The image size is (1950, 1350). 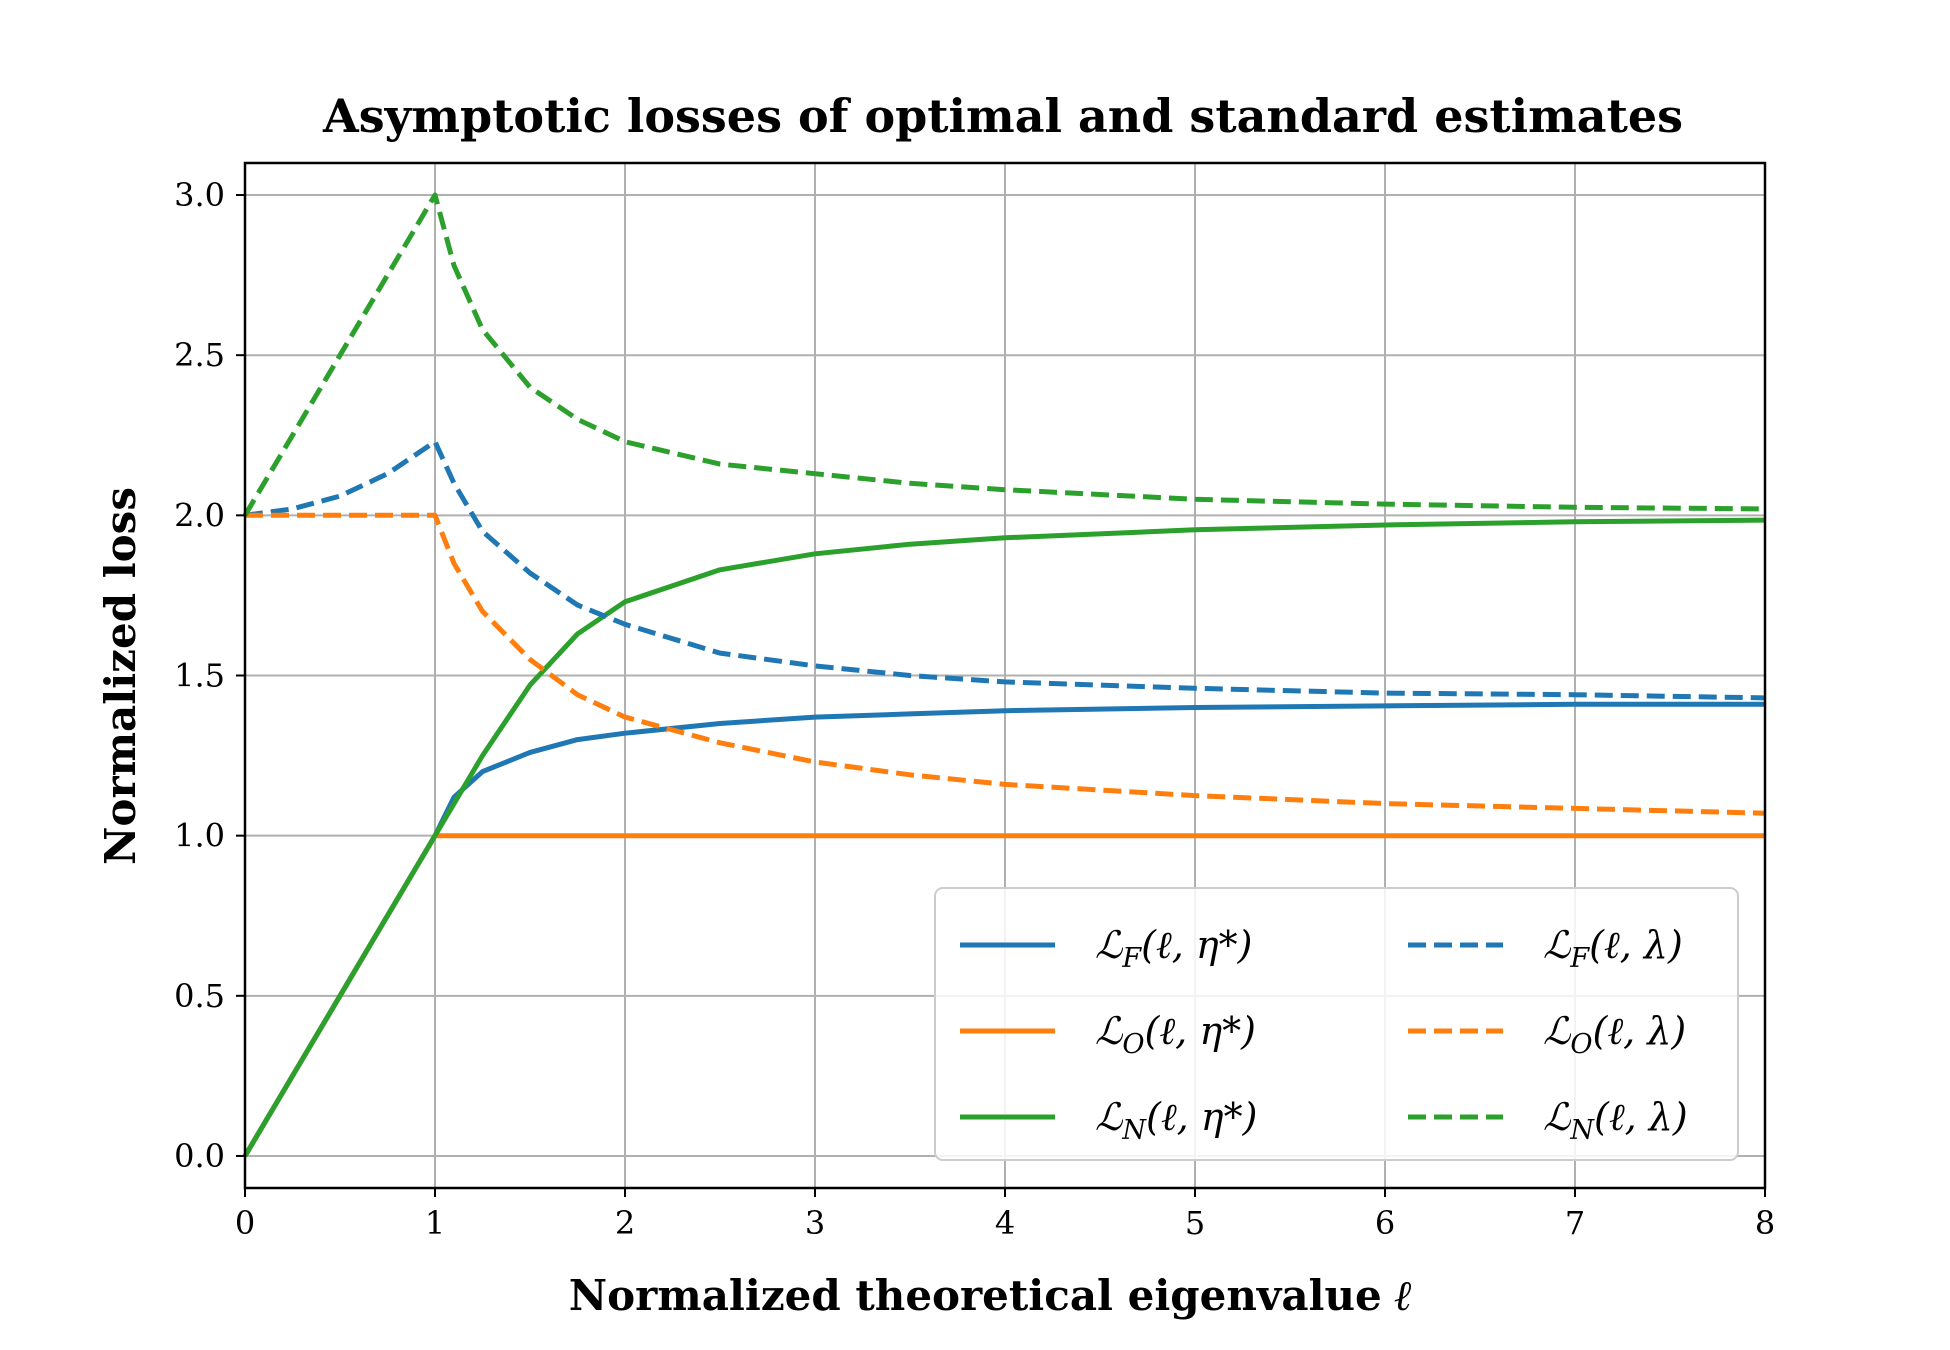 I want to click on y-tick-label: 1.0, so click(x=199, y=836).